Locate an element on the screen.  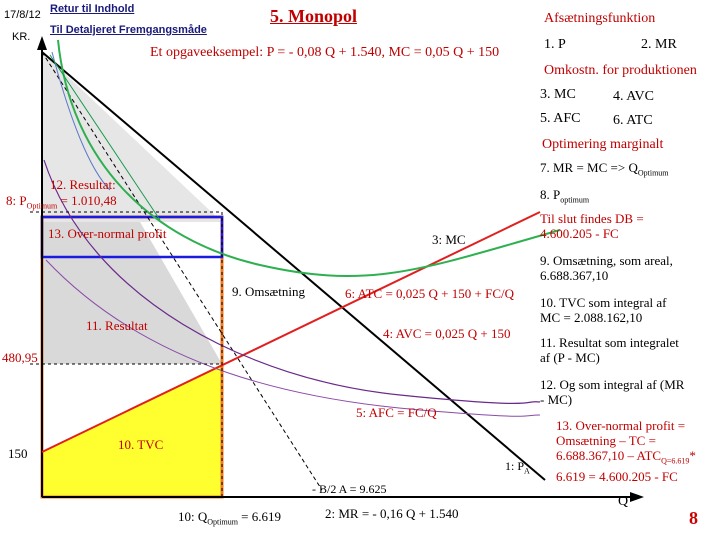
demand-function-heading: Afsætningsfunktion is located at coordinates (600, 18).